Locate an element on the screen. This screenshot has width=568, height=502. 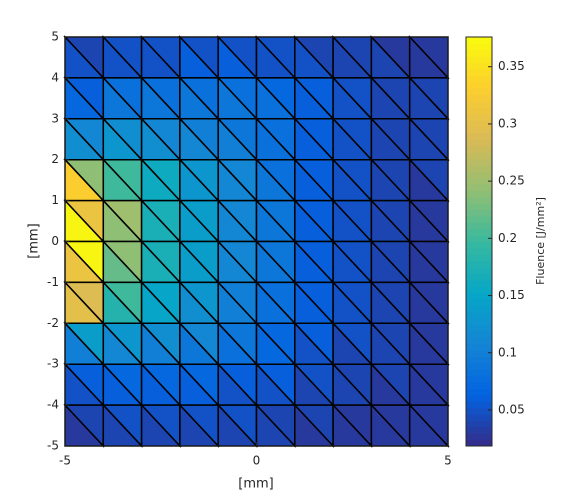
y-tick-label: 2 is located at coordinates (55, 159).